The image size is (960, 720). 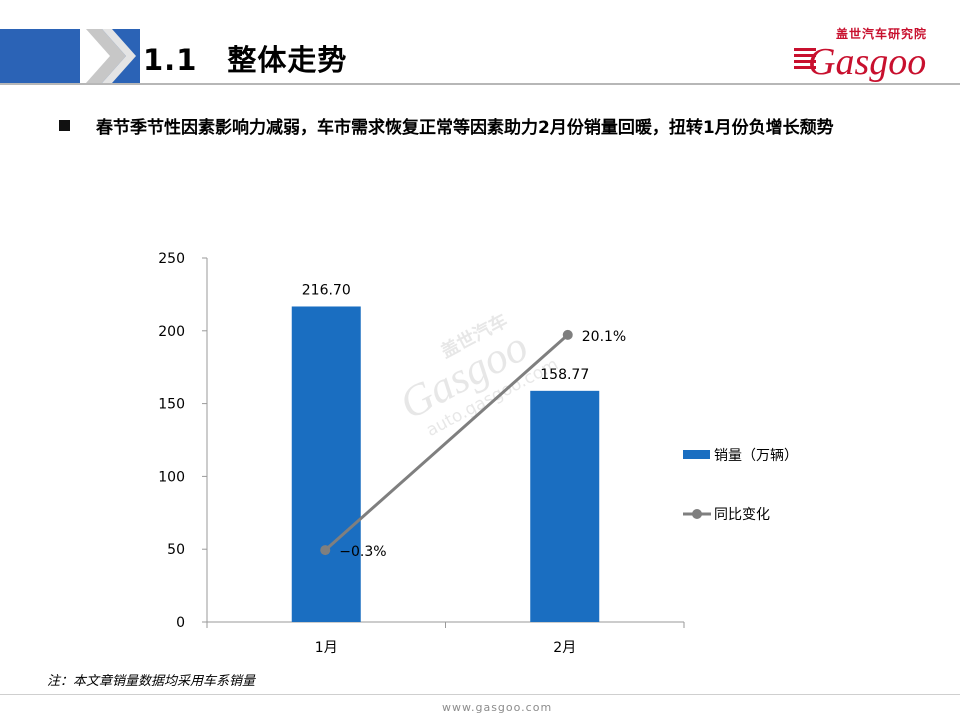 What do you see at coordinates (326, 648) in the screenshot?
I see `x-tick-label: 1月` at bounding box center [326, 648].